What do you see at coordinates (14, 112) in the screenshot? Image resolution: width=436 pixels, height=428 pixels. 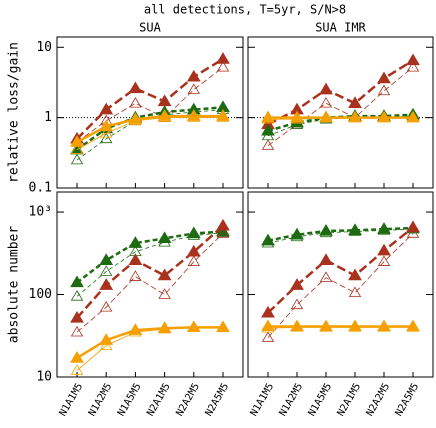 I see `y-axis-label: relative loss/gain` at bounding box center [14, 112].